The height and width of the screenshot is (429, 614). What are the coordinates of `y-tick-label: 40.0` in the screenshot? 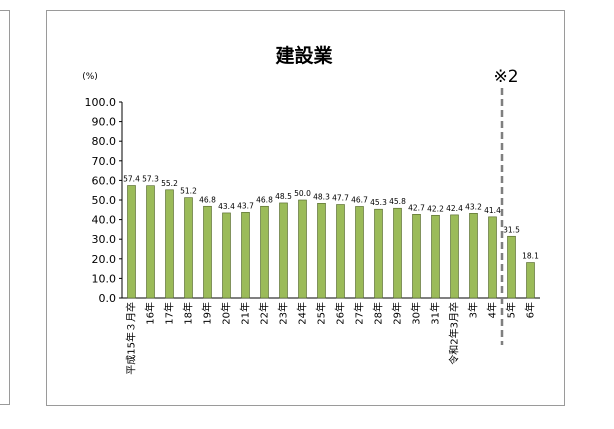 It's located at (104, 220).